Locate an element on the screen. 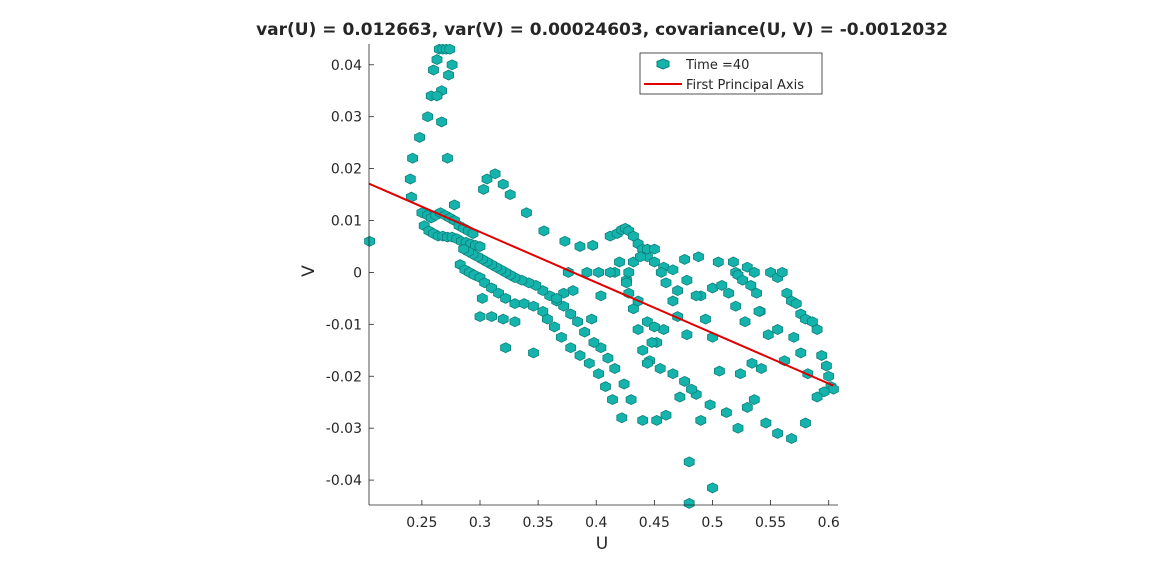 This screenshot has width=1162, height=569. y-tick-label-2: 0.02 is located at coordinates (346, 170).